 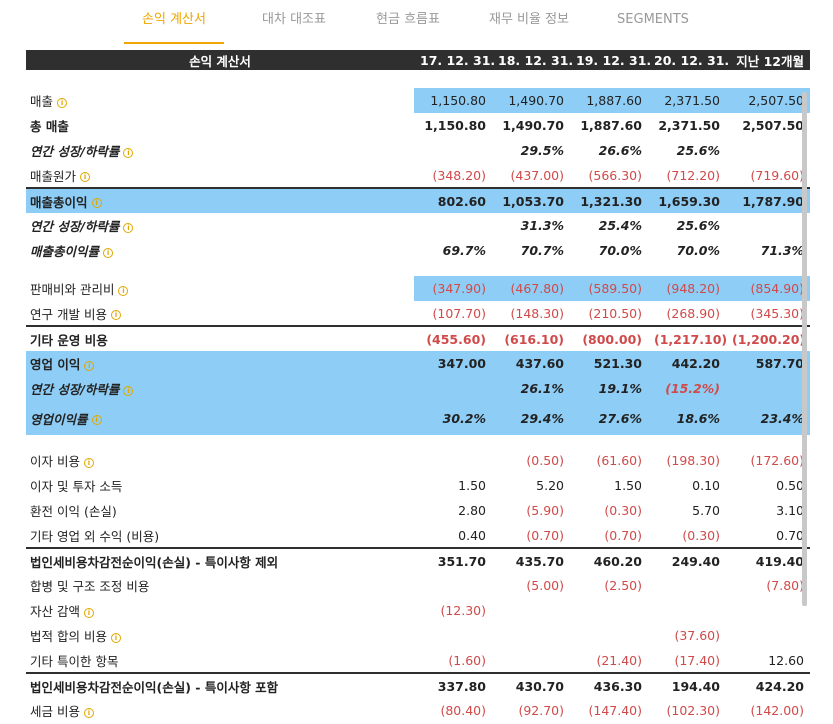 What do you see at coordinates (68, 314) in the screenshot?
I see `row-label-text: 연구 개발 비용` at bounding box center [68, 314].